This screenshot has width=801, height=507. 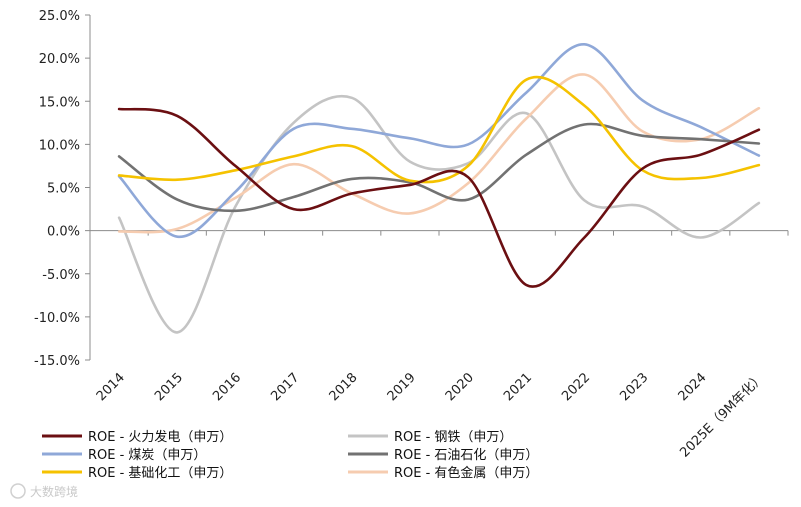 I want to click on y-tick-label: 0.0%, so click(x=63, y=232).